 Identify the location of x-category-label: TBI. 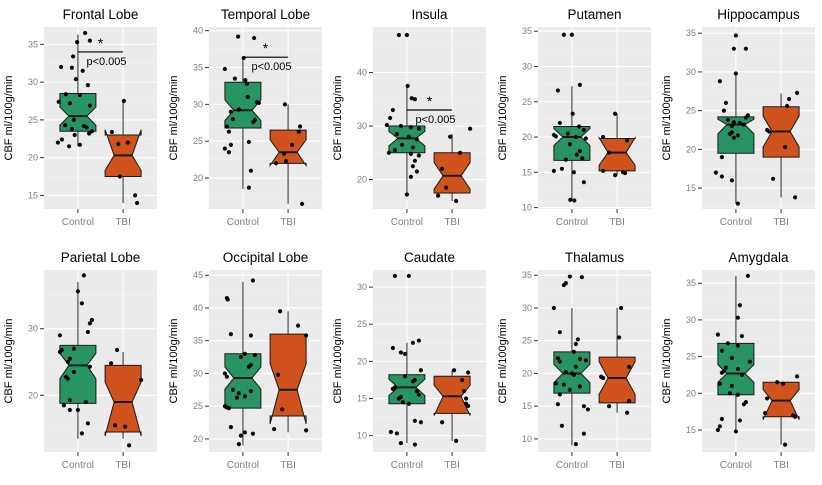
(617, 465).